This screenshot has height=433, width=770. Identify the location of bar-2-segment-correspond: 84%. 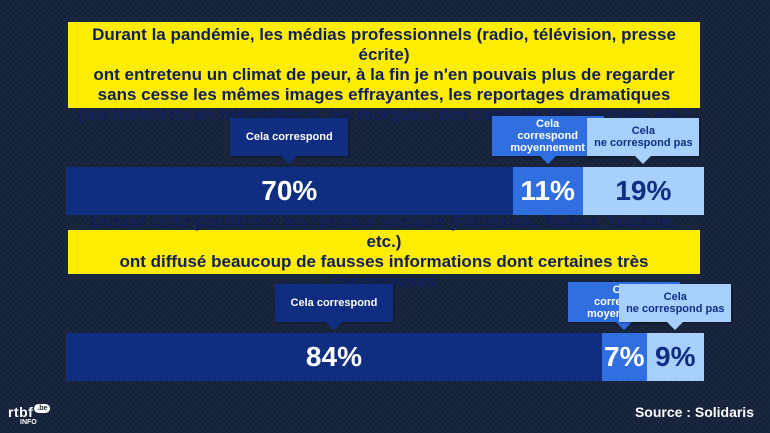
(334, 357).